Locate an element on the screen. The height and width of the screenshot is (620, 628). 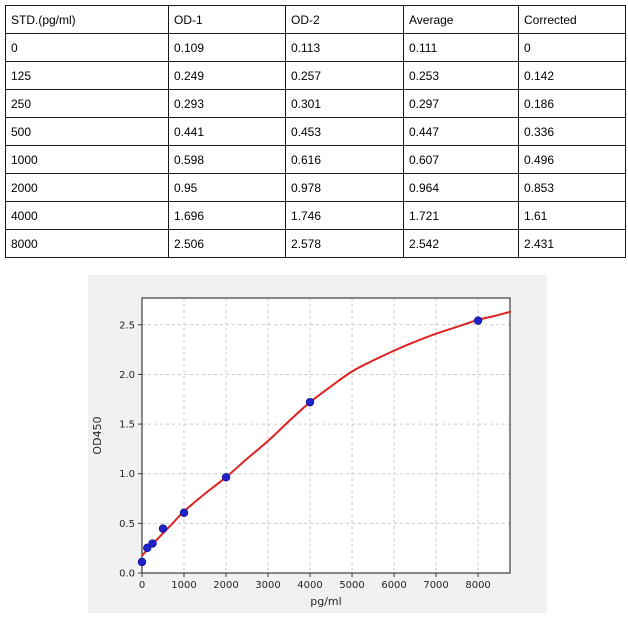
table-row: 250 0.293 0.301 0.297 0.186 is located at coordinates (315, 103).